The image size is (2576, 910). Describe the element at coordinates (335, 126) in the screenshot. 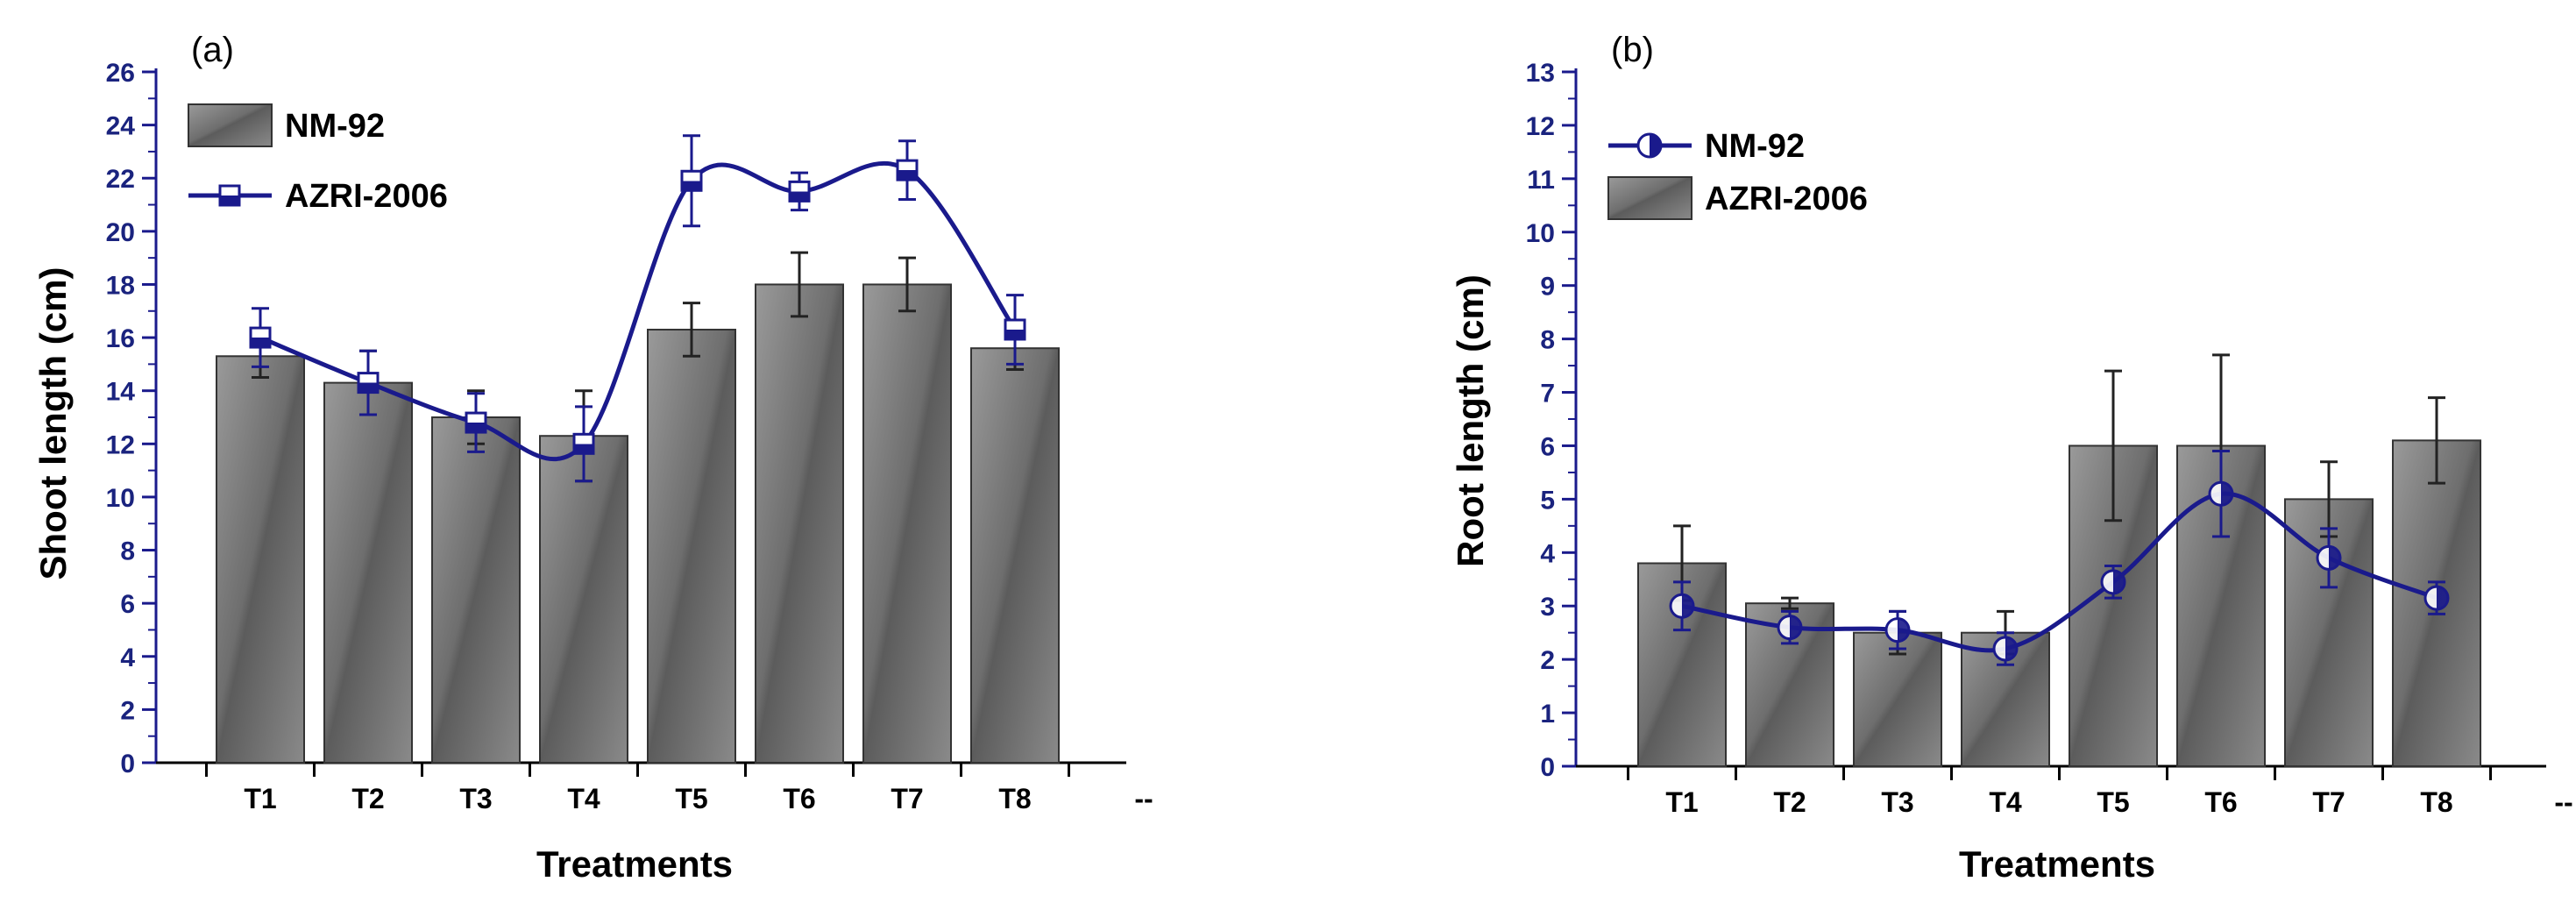

I see `legend-label-a: NM-92` at that location.